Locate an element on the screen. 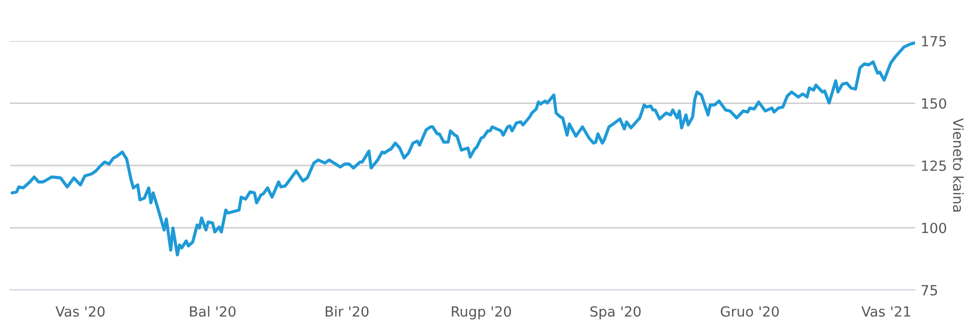 This screenshot has height=335, width=979. x-tick-label: Vas '20 is located at coordinates (80, 311).